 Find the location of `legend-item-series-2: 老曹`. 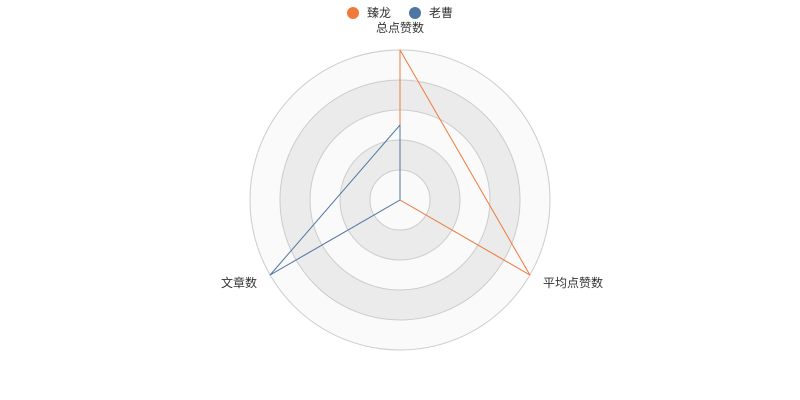

legend-item-series-2: 老曹 is located at coordinates (431, 12).